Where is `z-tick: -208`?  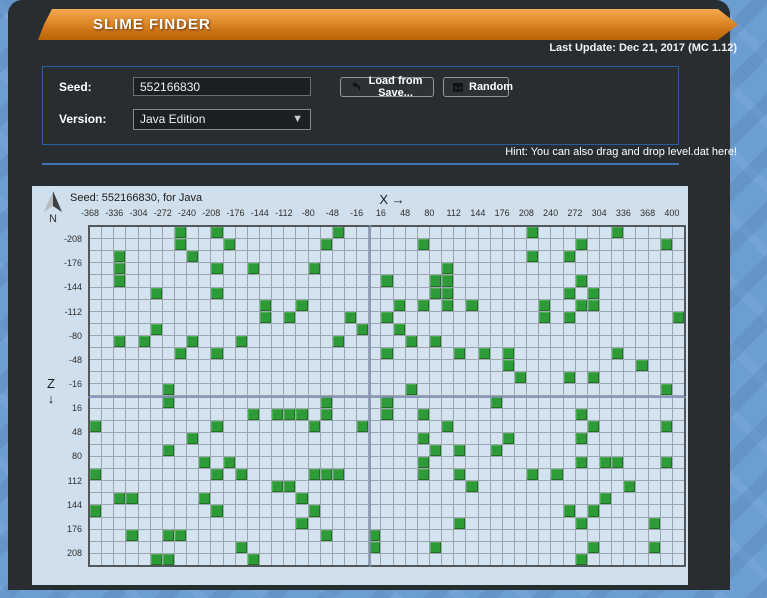
z-tick: -208 is located at coordinates (72, 239).